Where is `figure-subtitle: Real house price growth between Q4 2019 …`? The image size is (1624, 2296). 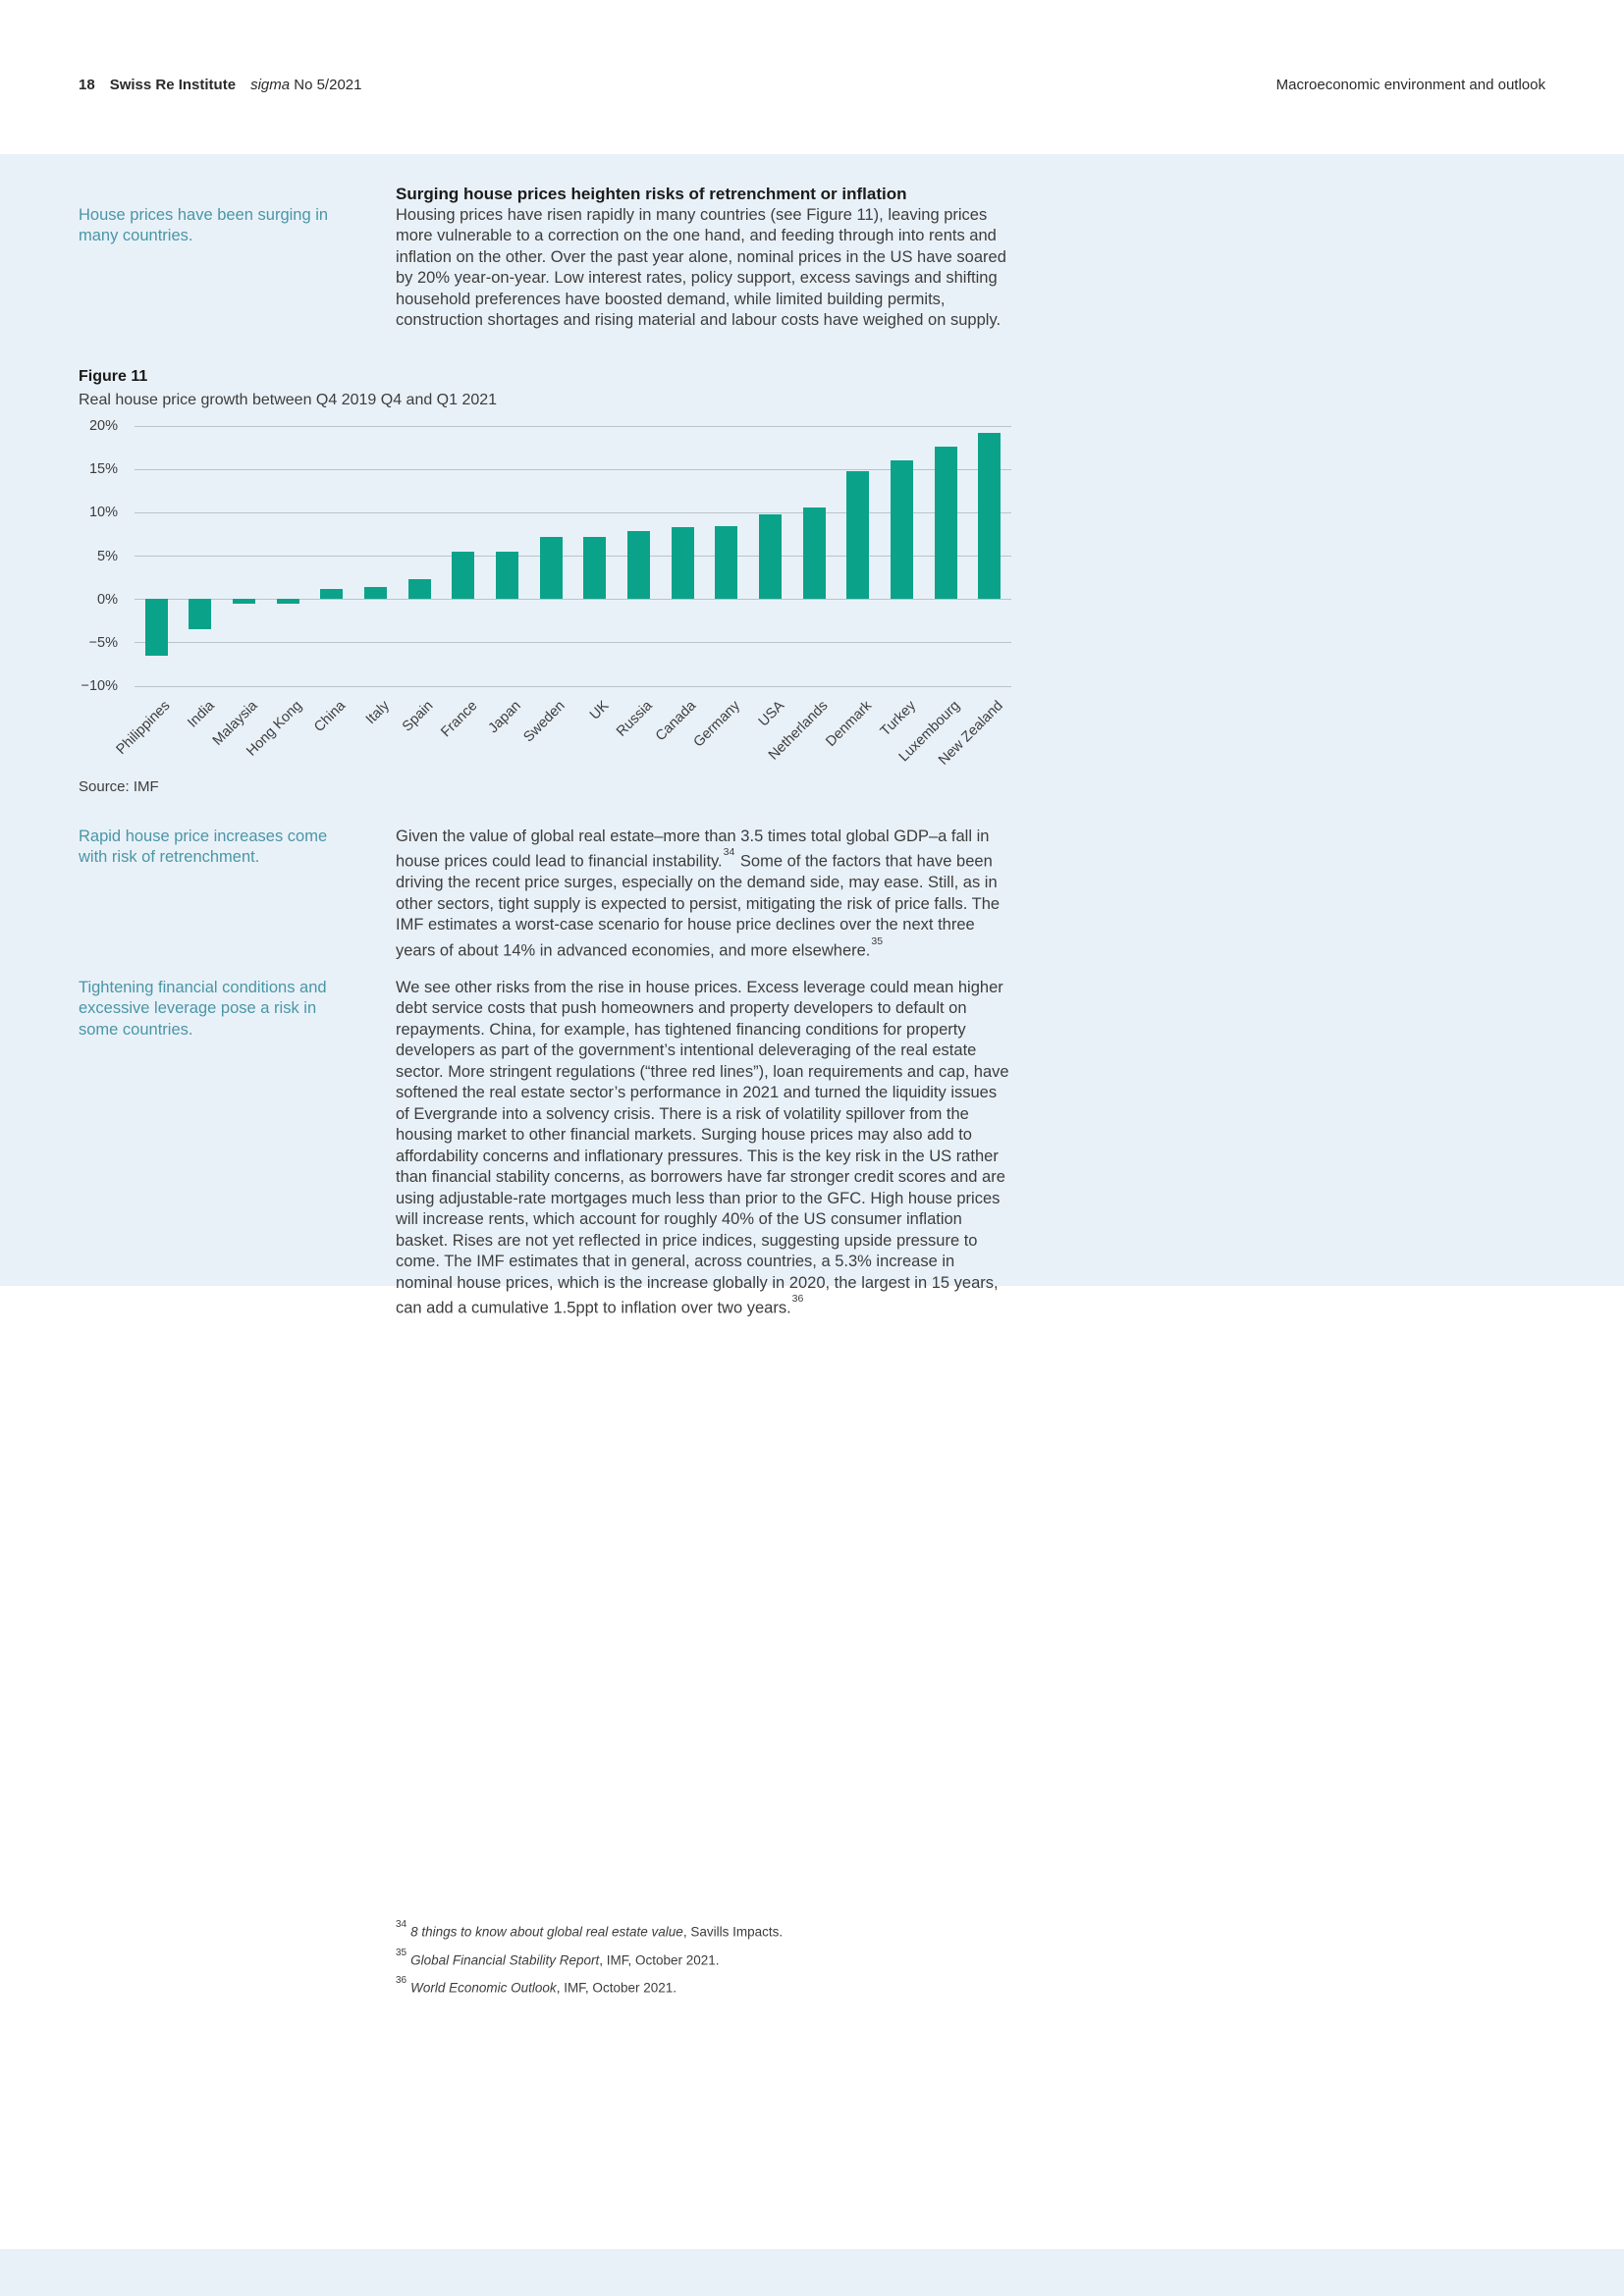
figure-subtitle: Real house price growth between Q4 2019 … is located at coordinates (288, 399).